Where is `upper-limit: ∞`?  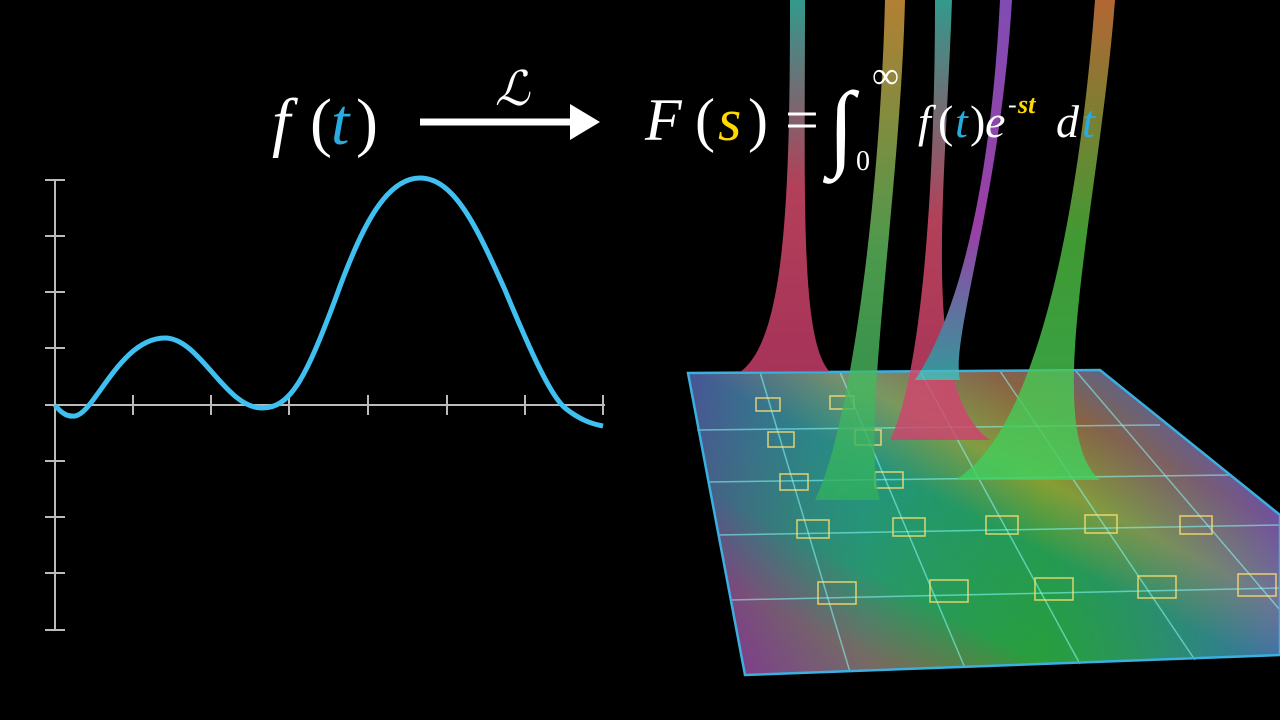 upper-limit: ∞ is located at coordinates (885, 76).